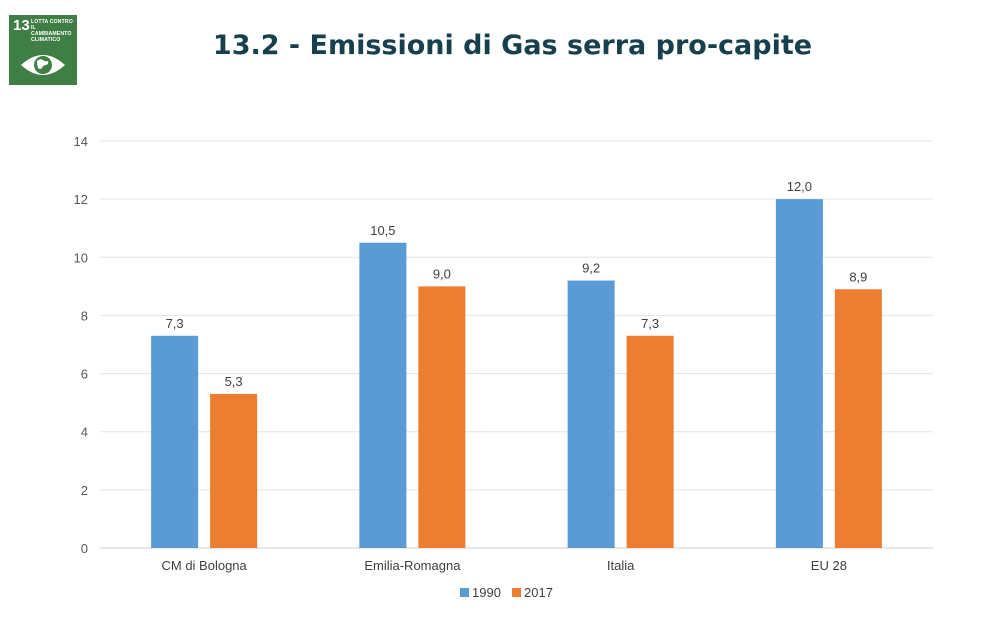 This screenshot has height=625, width=1000. Describe the element at coordinates (858, 276) in the screenshot. I see `data-label: 8,9` at that location.